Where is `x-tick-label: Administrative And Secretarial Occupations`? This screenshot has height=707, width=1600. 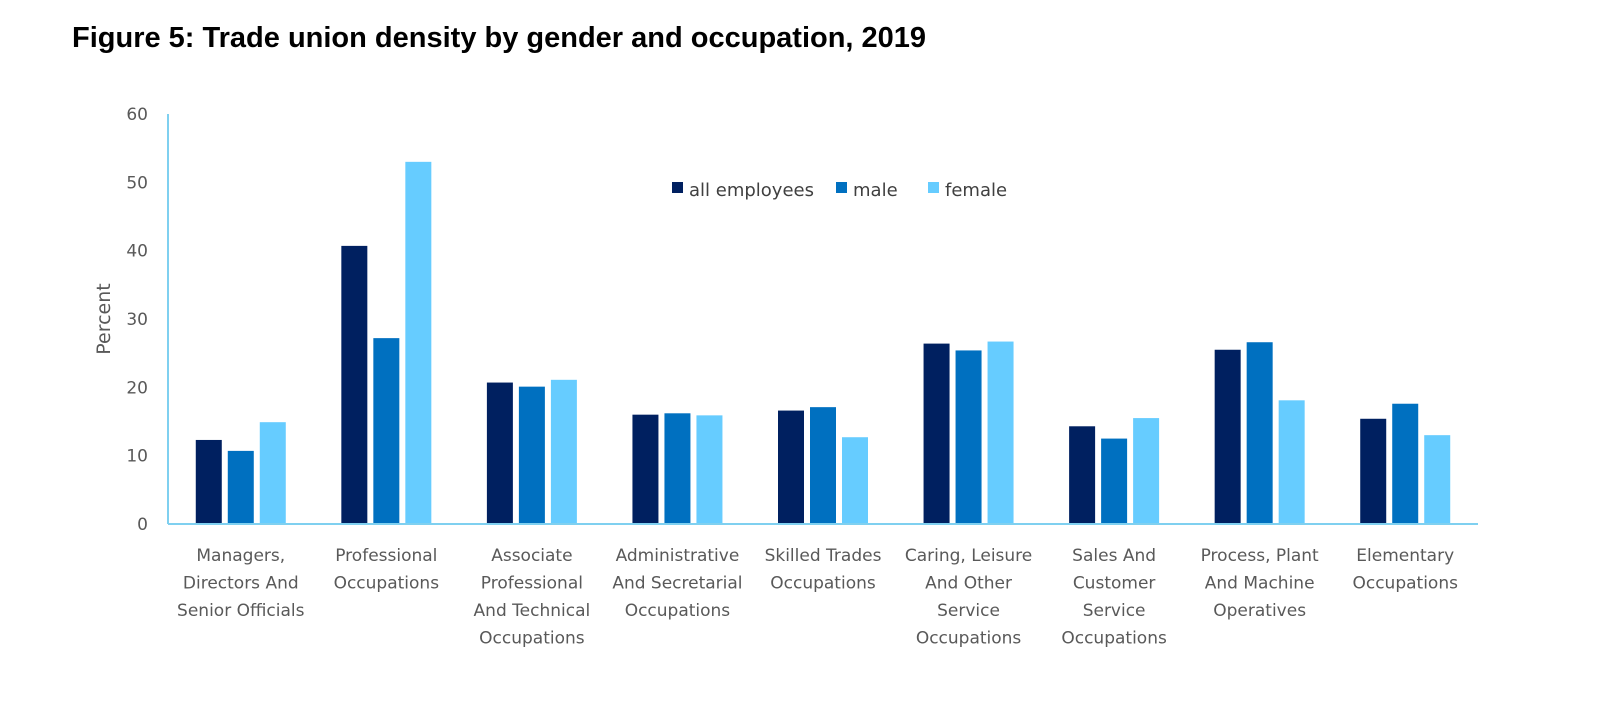 x-tick-label: Administrative And Secretarial Occupations is located at coordinates (677, 583).